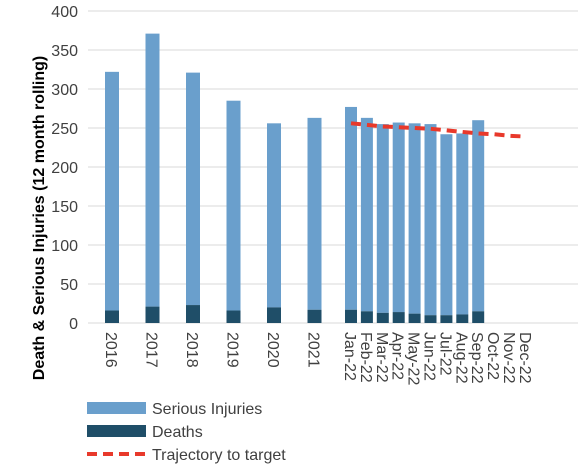 This screenshot has width=578, height=473. Describe the element at coordinates (460, 358) in the screenshot. I see `x-tick-label: Aug-22` at that location.